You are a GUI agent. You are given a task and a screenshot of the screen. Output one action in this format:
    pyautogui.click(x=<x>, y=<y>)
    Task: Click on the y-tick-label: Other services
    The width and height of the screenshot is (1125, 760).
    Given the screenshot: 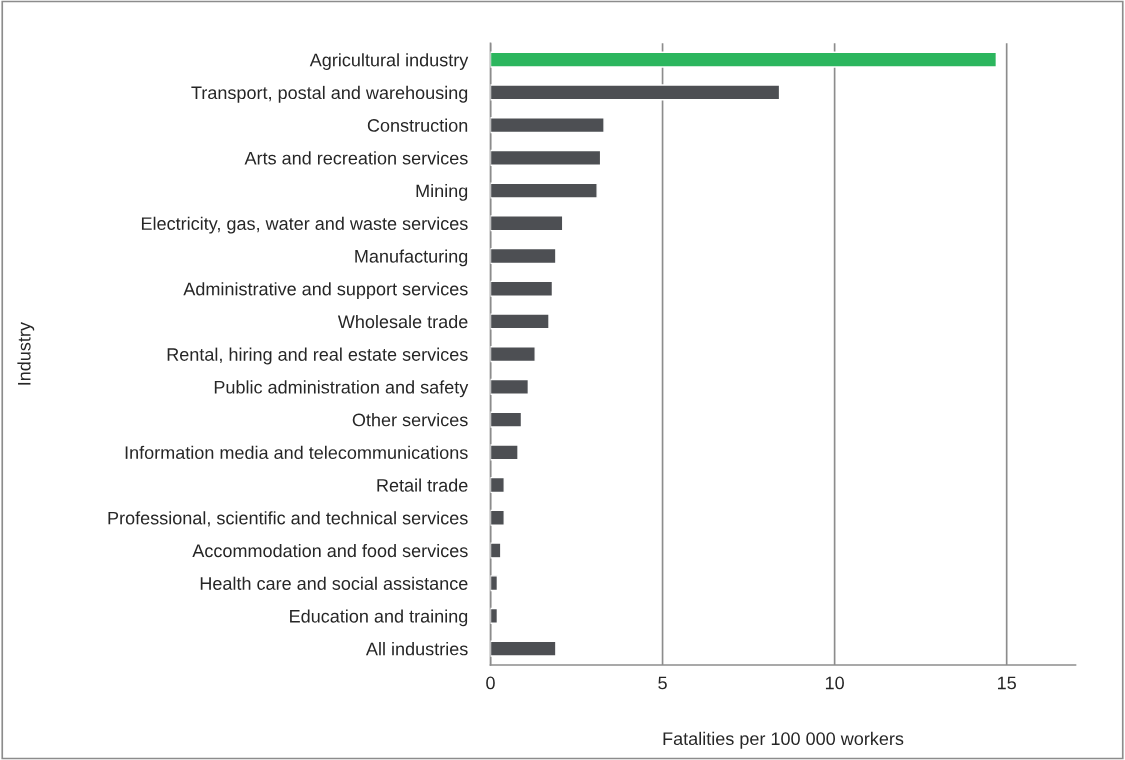 What is the action you would take?
    pyautogui.click(x=410, y=420)
    